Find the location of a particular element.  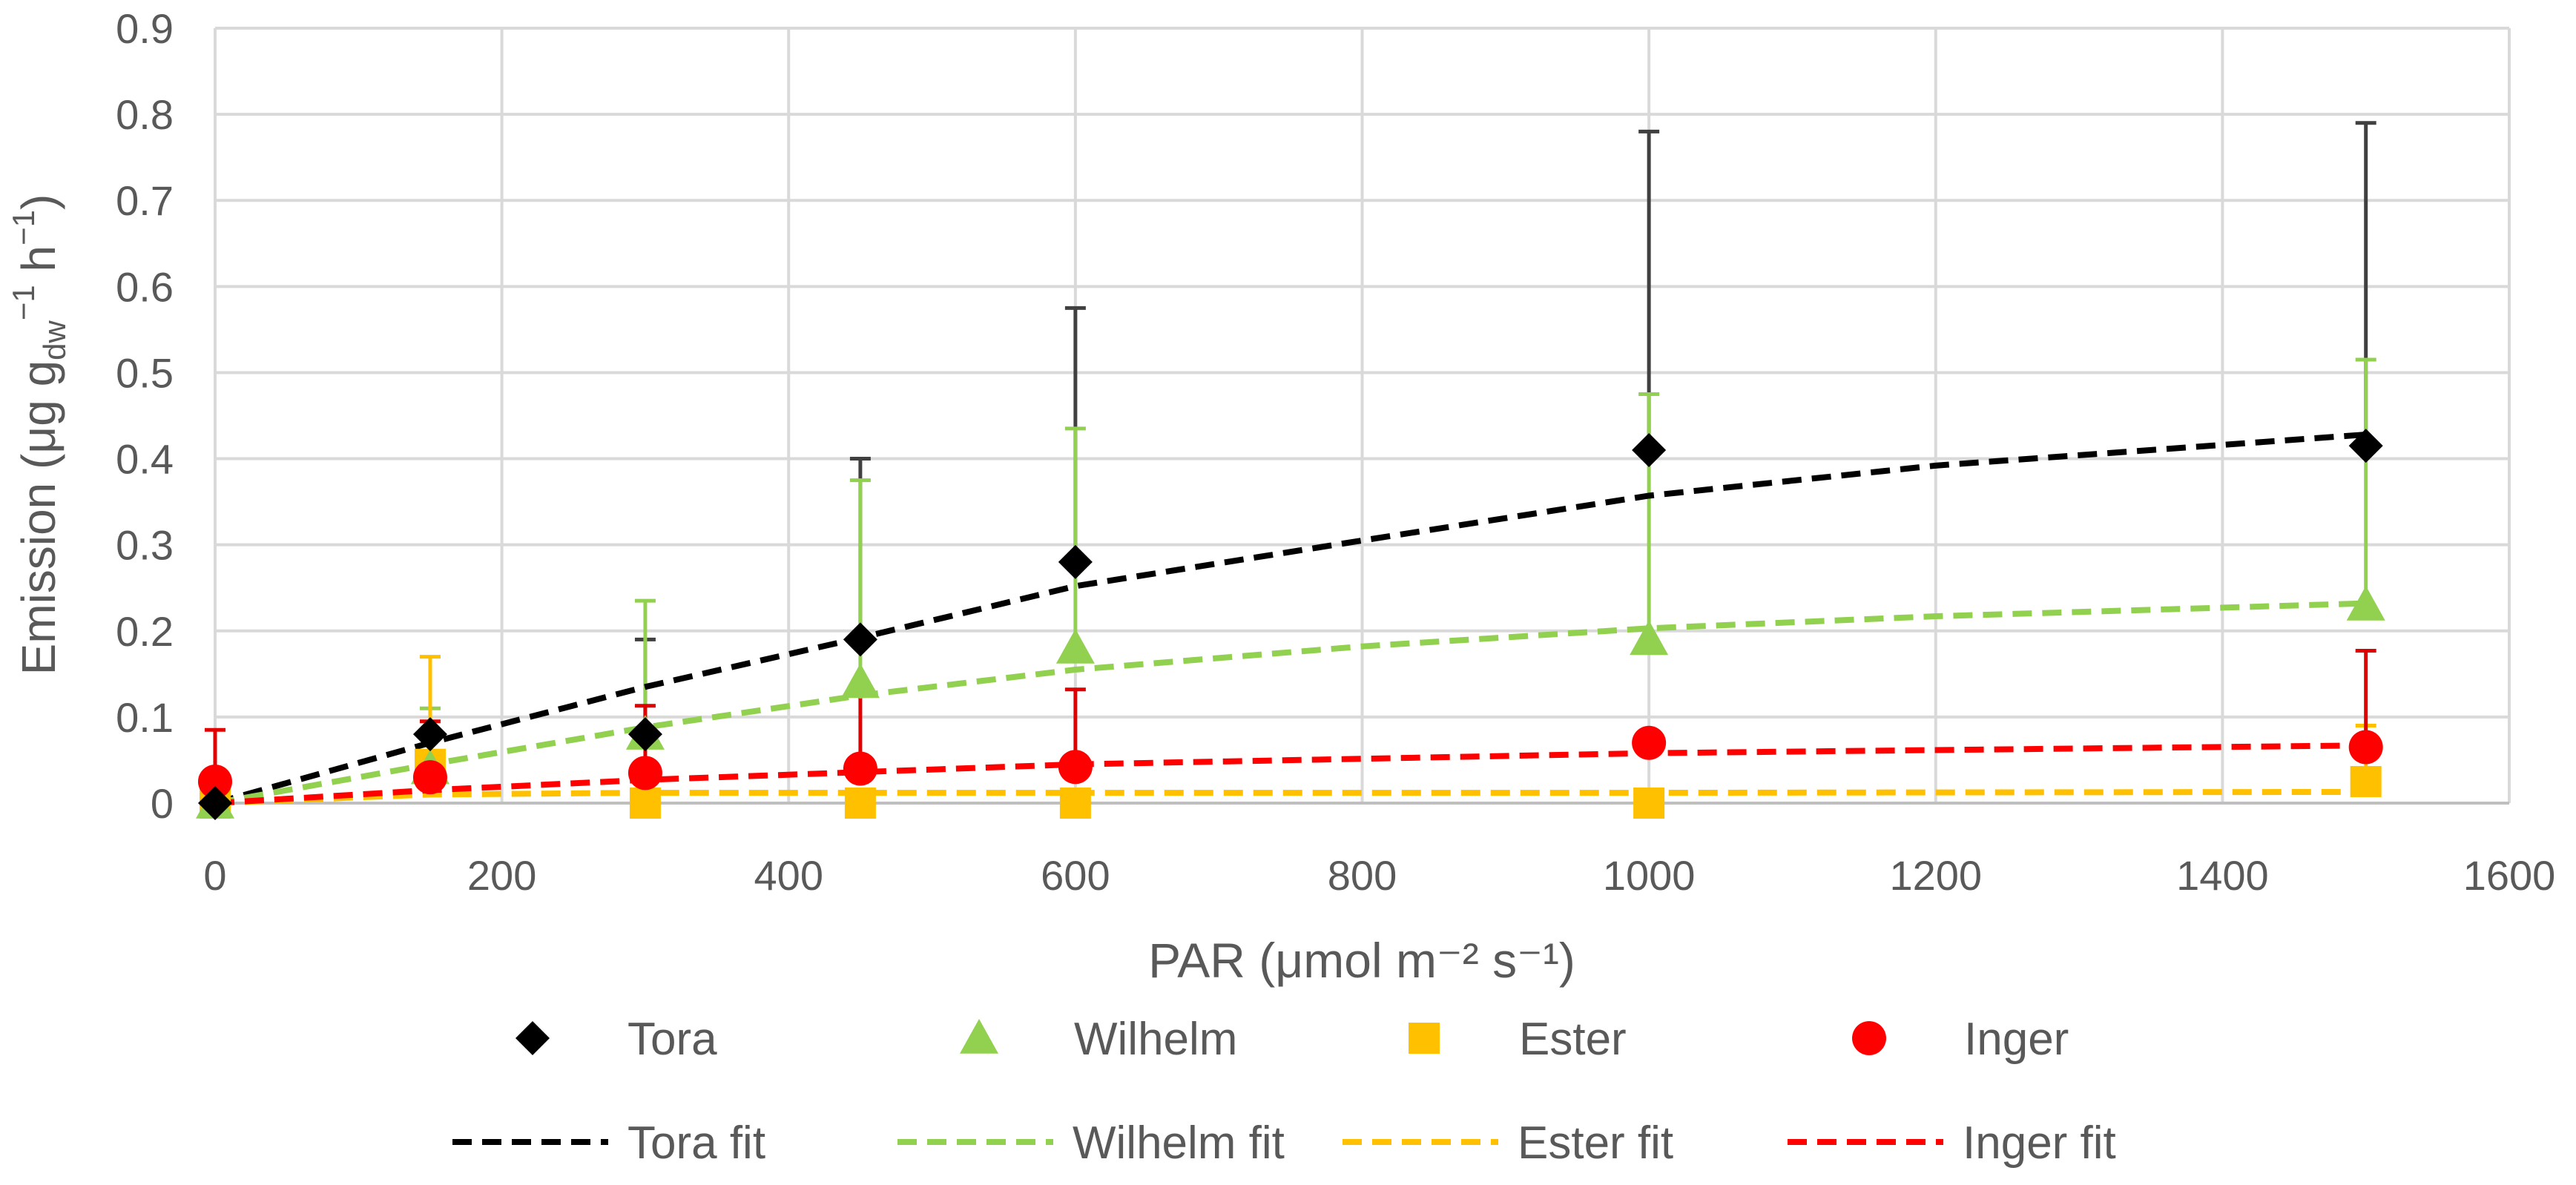

x-tick-label: 1600 is located at coordinates (2510, 875).